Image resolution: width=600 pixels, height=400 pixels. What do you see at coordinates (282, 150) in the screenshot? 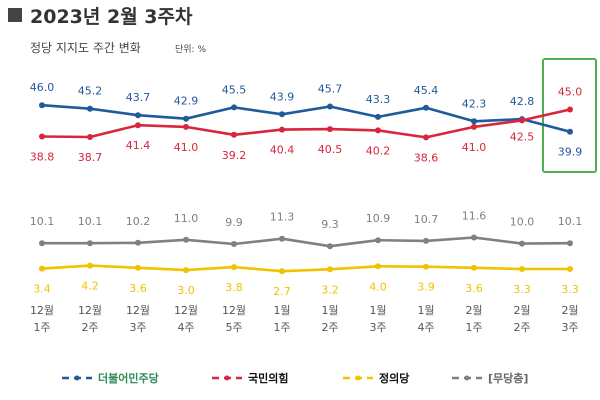
I see `data-label-ppp: 40.4` at bounding box center [282, 150].